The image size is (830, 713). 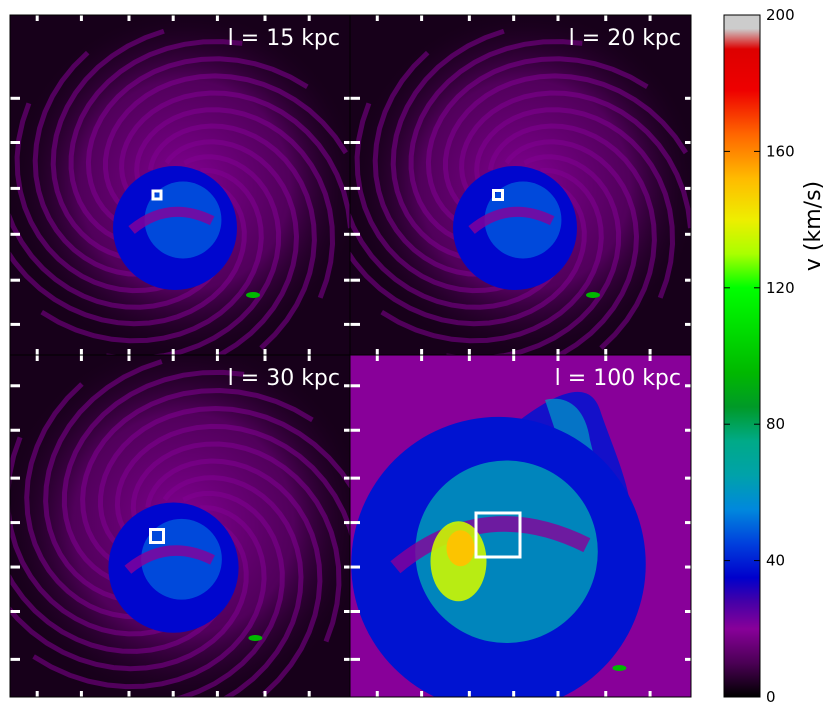 What do you see at coordinates (618, 378) in the screenshot?
I see `panel-label: l = 100 kpc` at bounding box center [618, 378].